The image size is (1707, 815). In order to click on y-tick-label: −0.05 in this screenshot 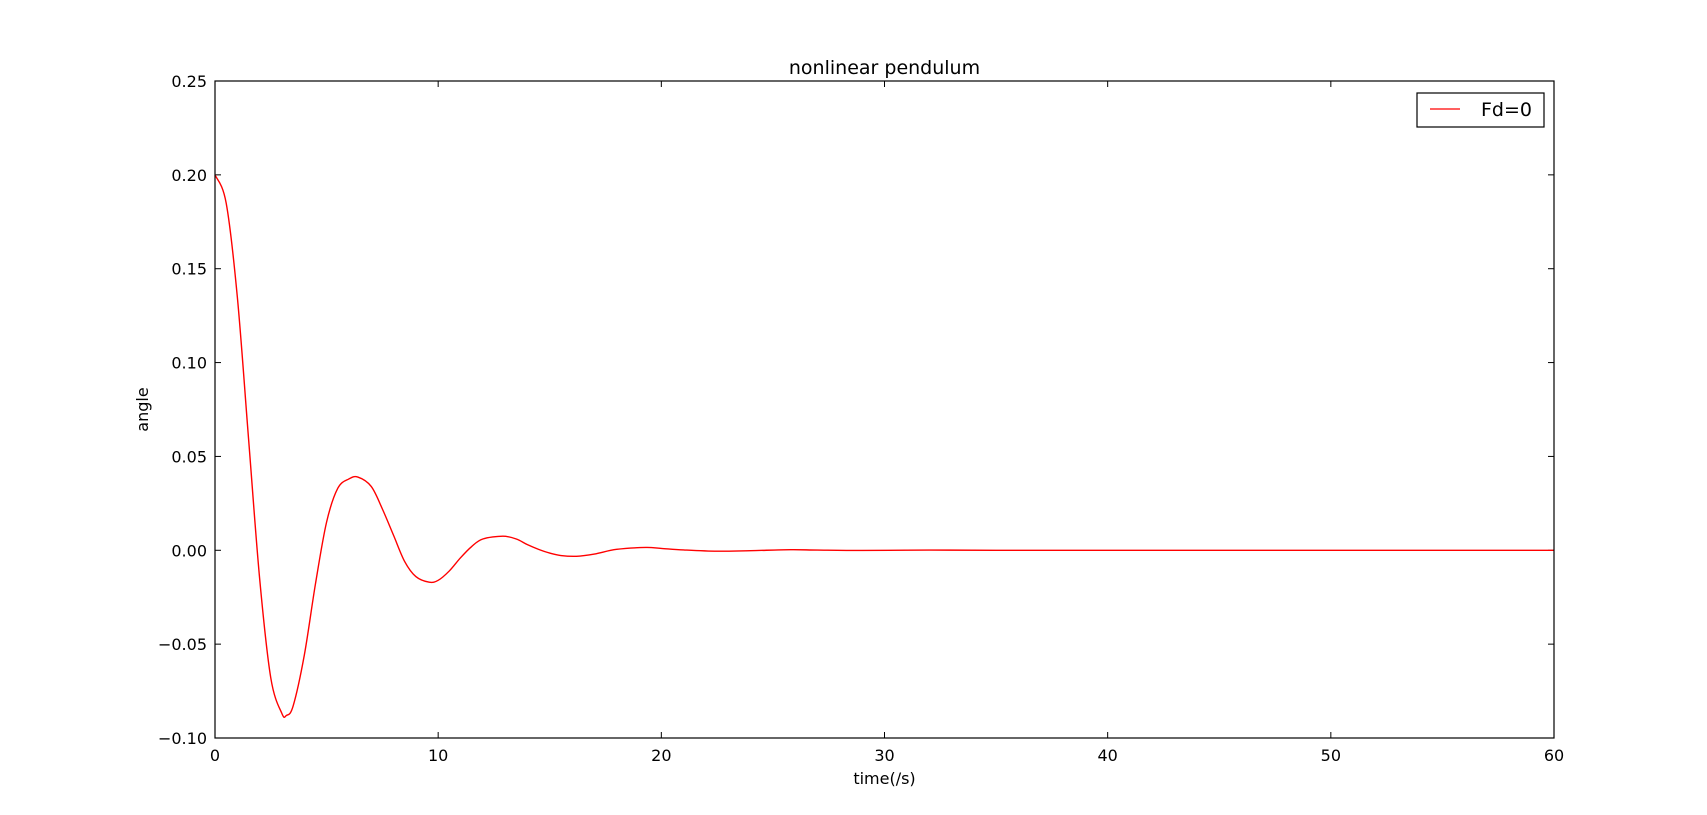, I will do `click(182, 644)`.